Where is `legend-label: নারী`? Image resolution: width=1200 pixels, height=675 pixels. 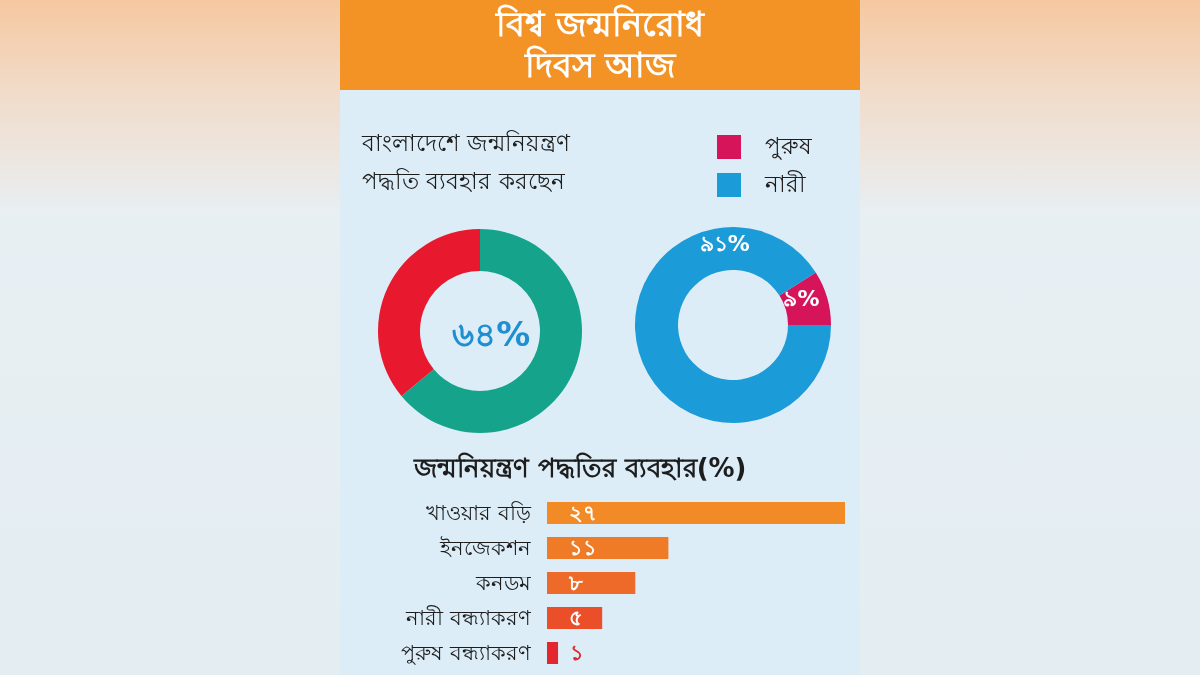 legend-label: নারী is located at coordinates (786, 184).